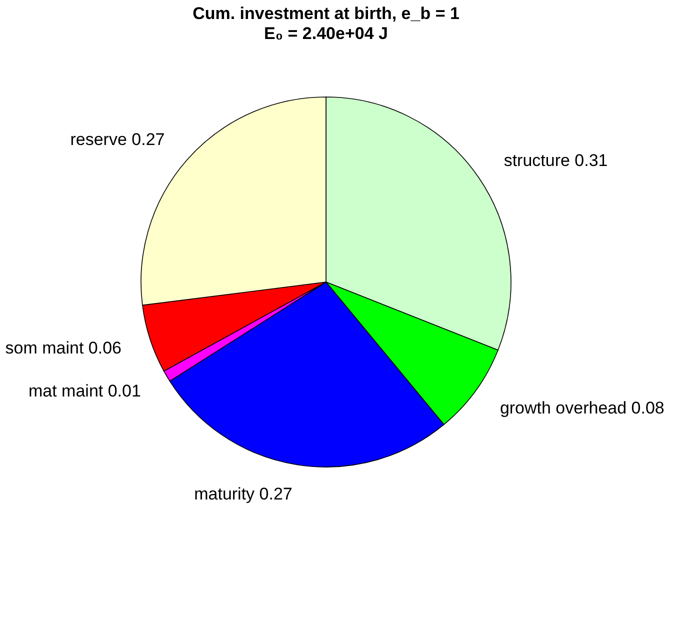 This screenshot has width=696, height=618. Describe the element at coordinates (326, 13) in the screenshot. I see `chart-title: Cum. investment at birth, e_b = 1` at that location.